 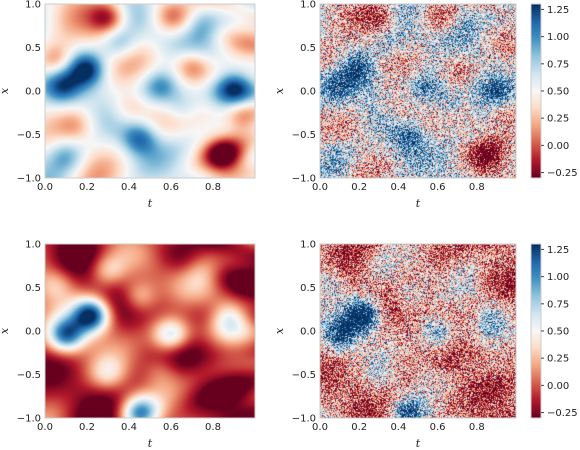 I want to click on heatmap-bottom-left, so click(x=150, y=331).